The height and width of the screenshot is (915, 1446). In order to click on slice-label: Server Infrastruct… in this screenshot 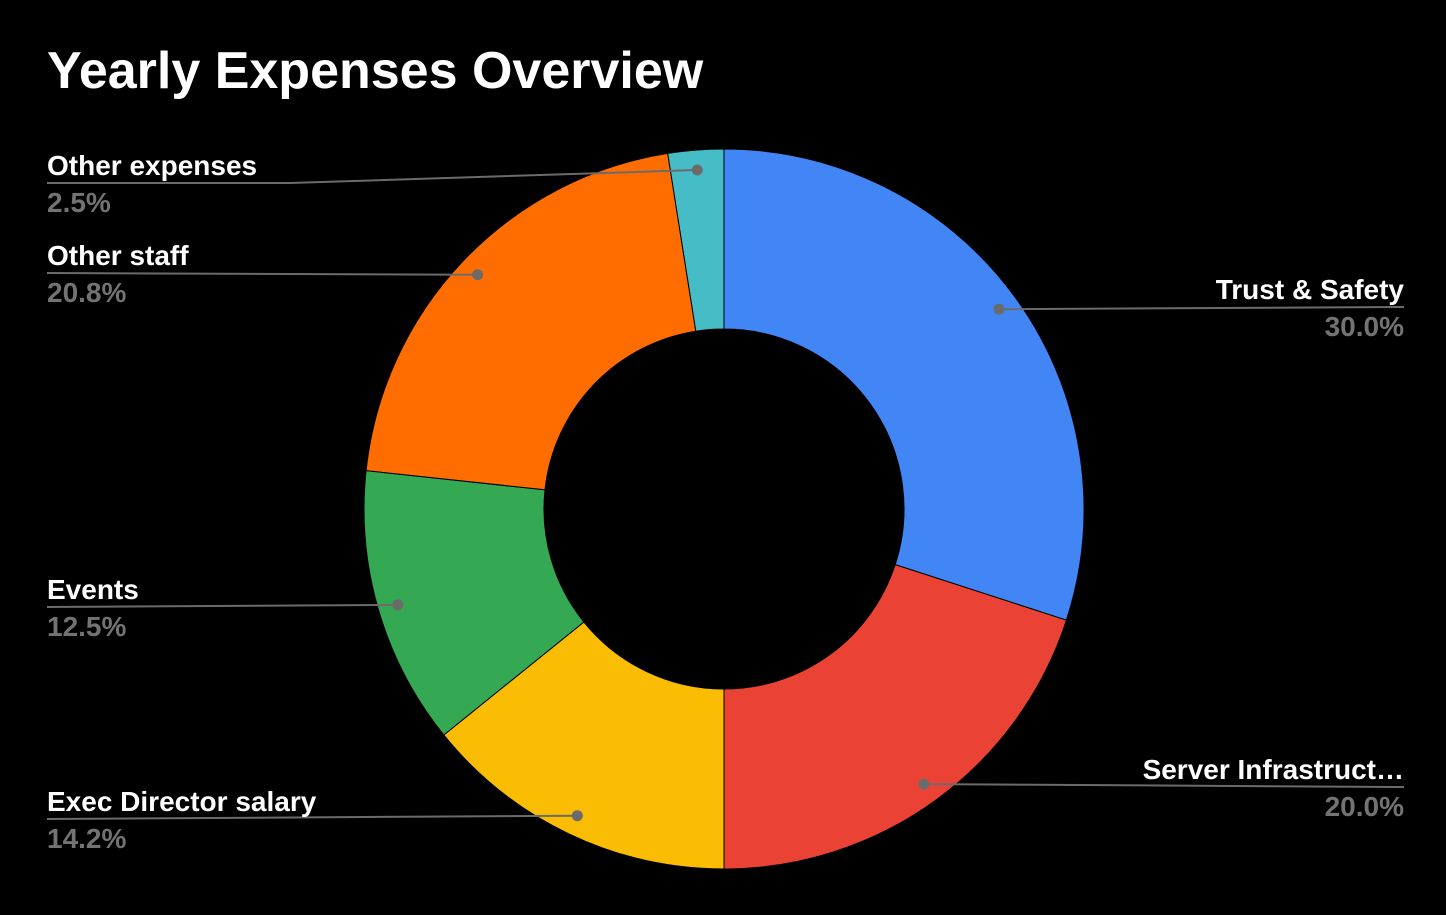, I will do `click(1273, 769)`.